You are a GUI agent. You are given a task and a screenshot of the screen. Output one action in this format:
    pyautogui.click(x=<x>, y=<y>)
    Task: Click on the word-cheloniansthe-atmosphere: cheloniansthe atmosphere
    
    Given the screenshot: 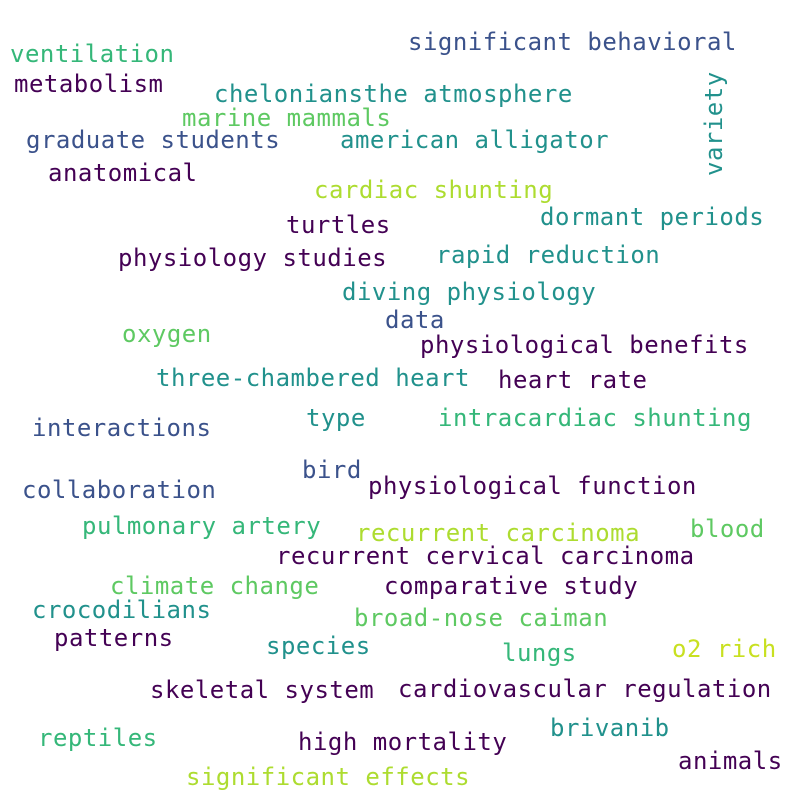 What is the action you would take?
    pyautogui.click(x=393, y=94)
    